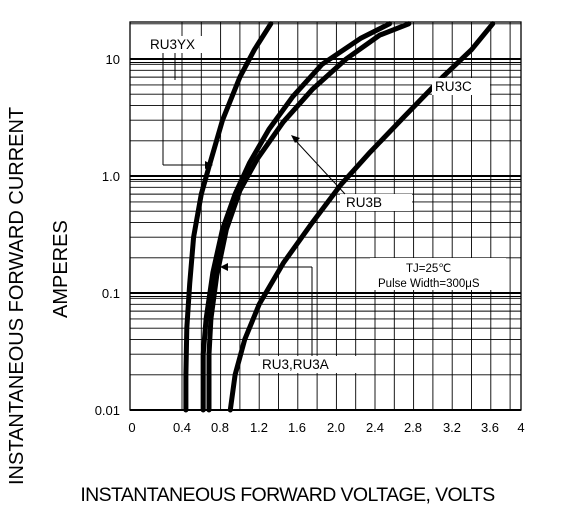  What do you see at coordinates (224, 267) in the screenshot?
I see `arrow-ru3a` at bounding box center [224, 267].